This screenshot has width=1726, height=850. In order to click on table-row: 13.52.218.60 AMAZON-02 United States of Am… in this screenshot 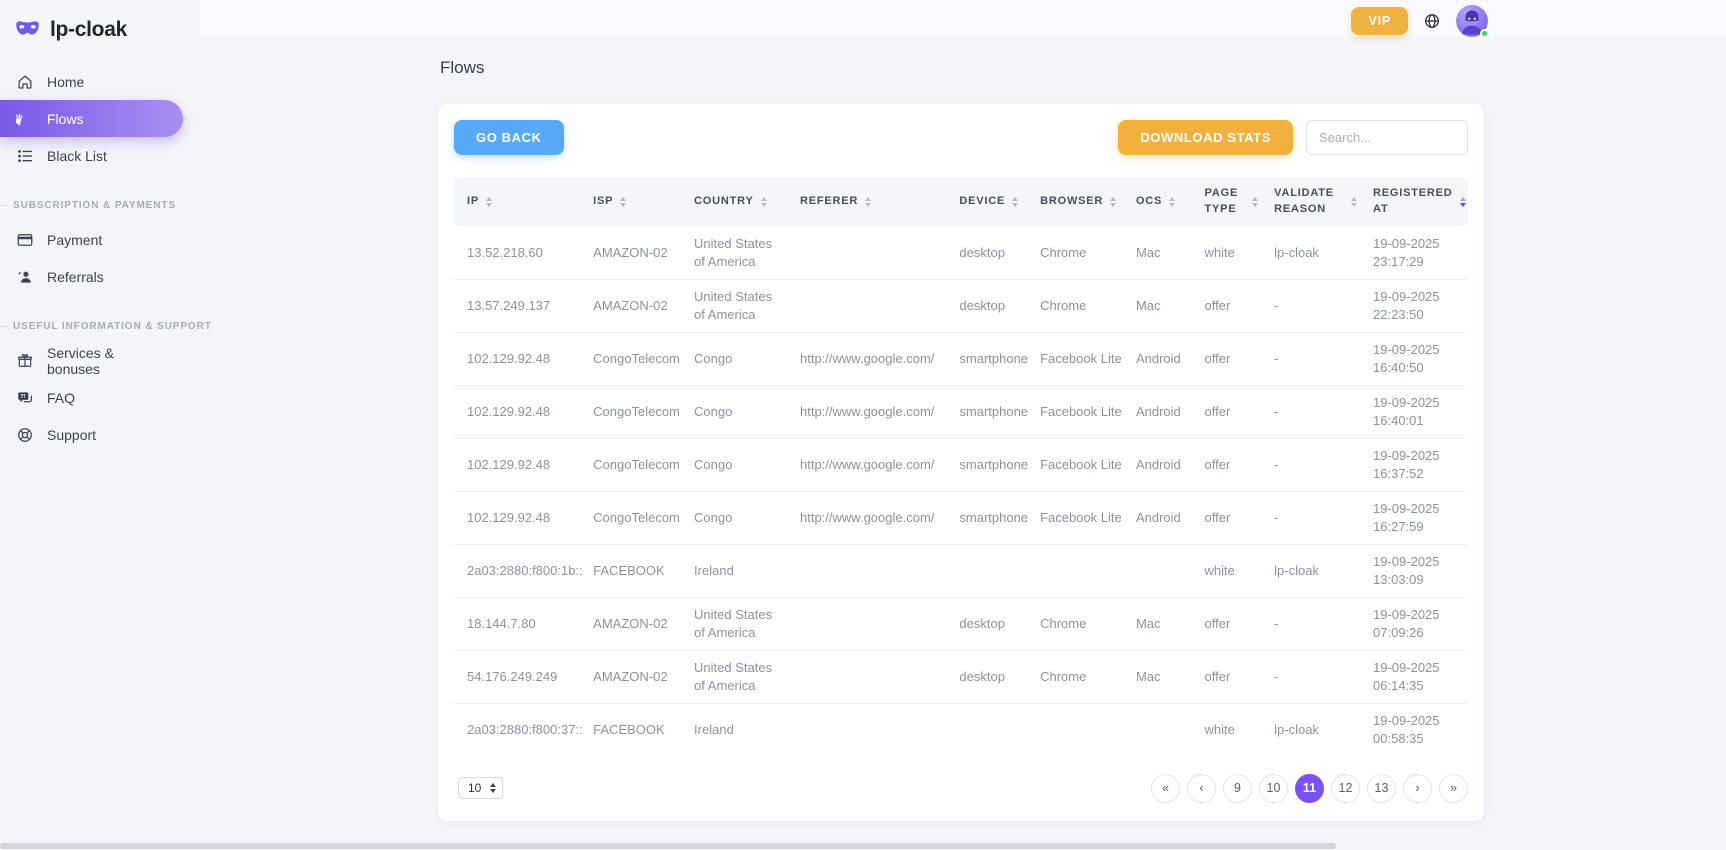, I will do `click(961, 253)`.